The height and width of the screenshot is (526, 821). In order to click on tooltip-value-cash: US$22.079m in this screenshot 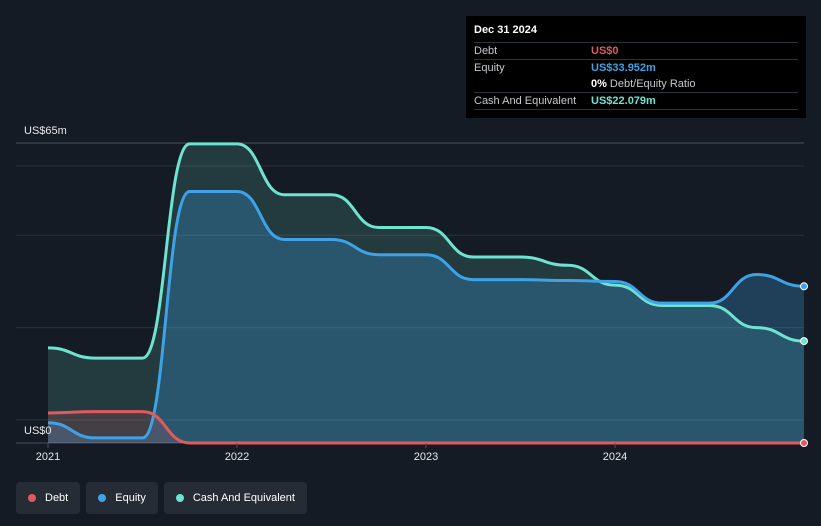, I will do `click(623, 101)`.